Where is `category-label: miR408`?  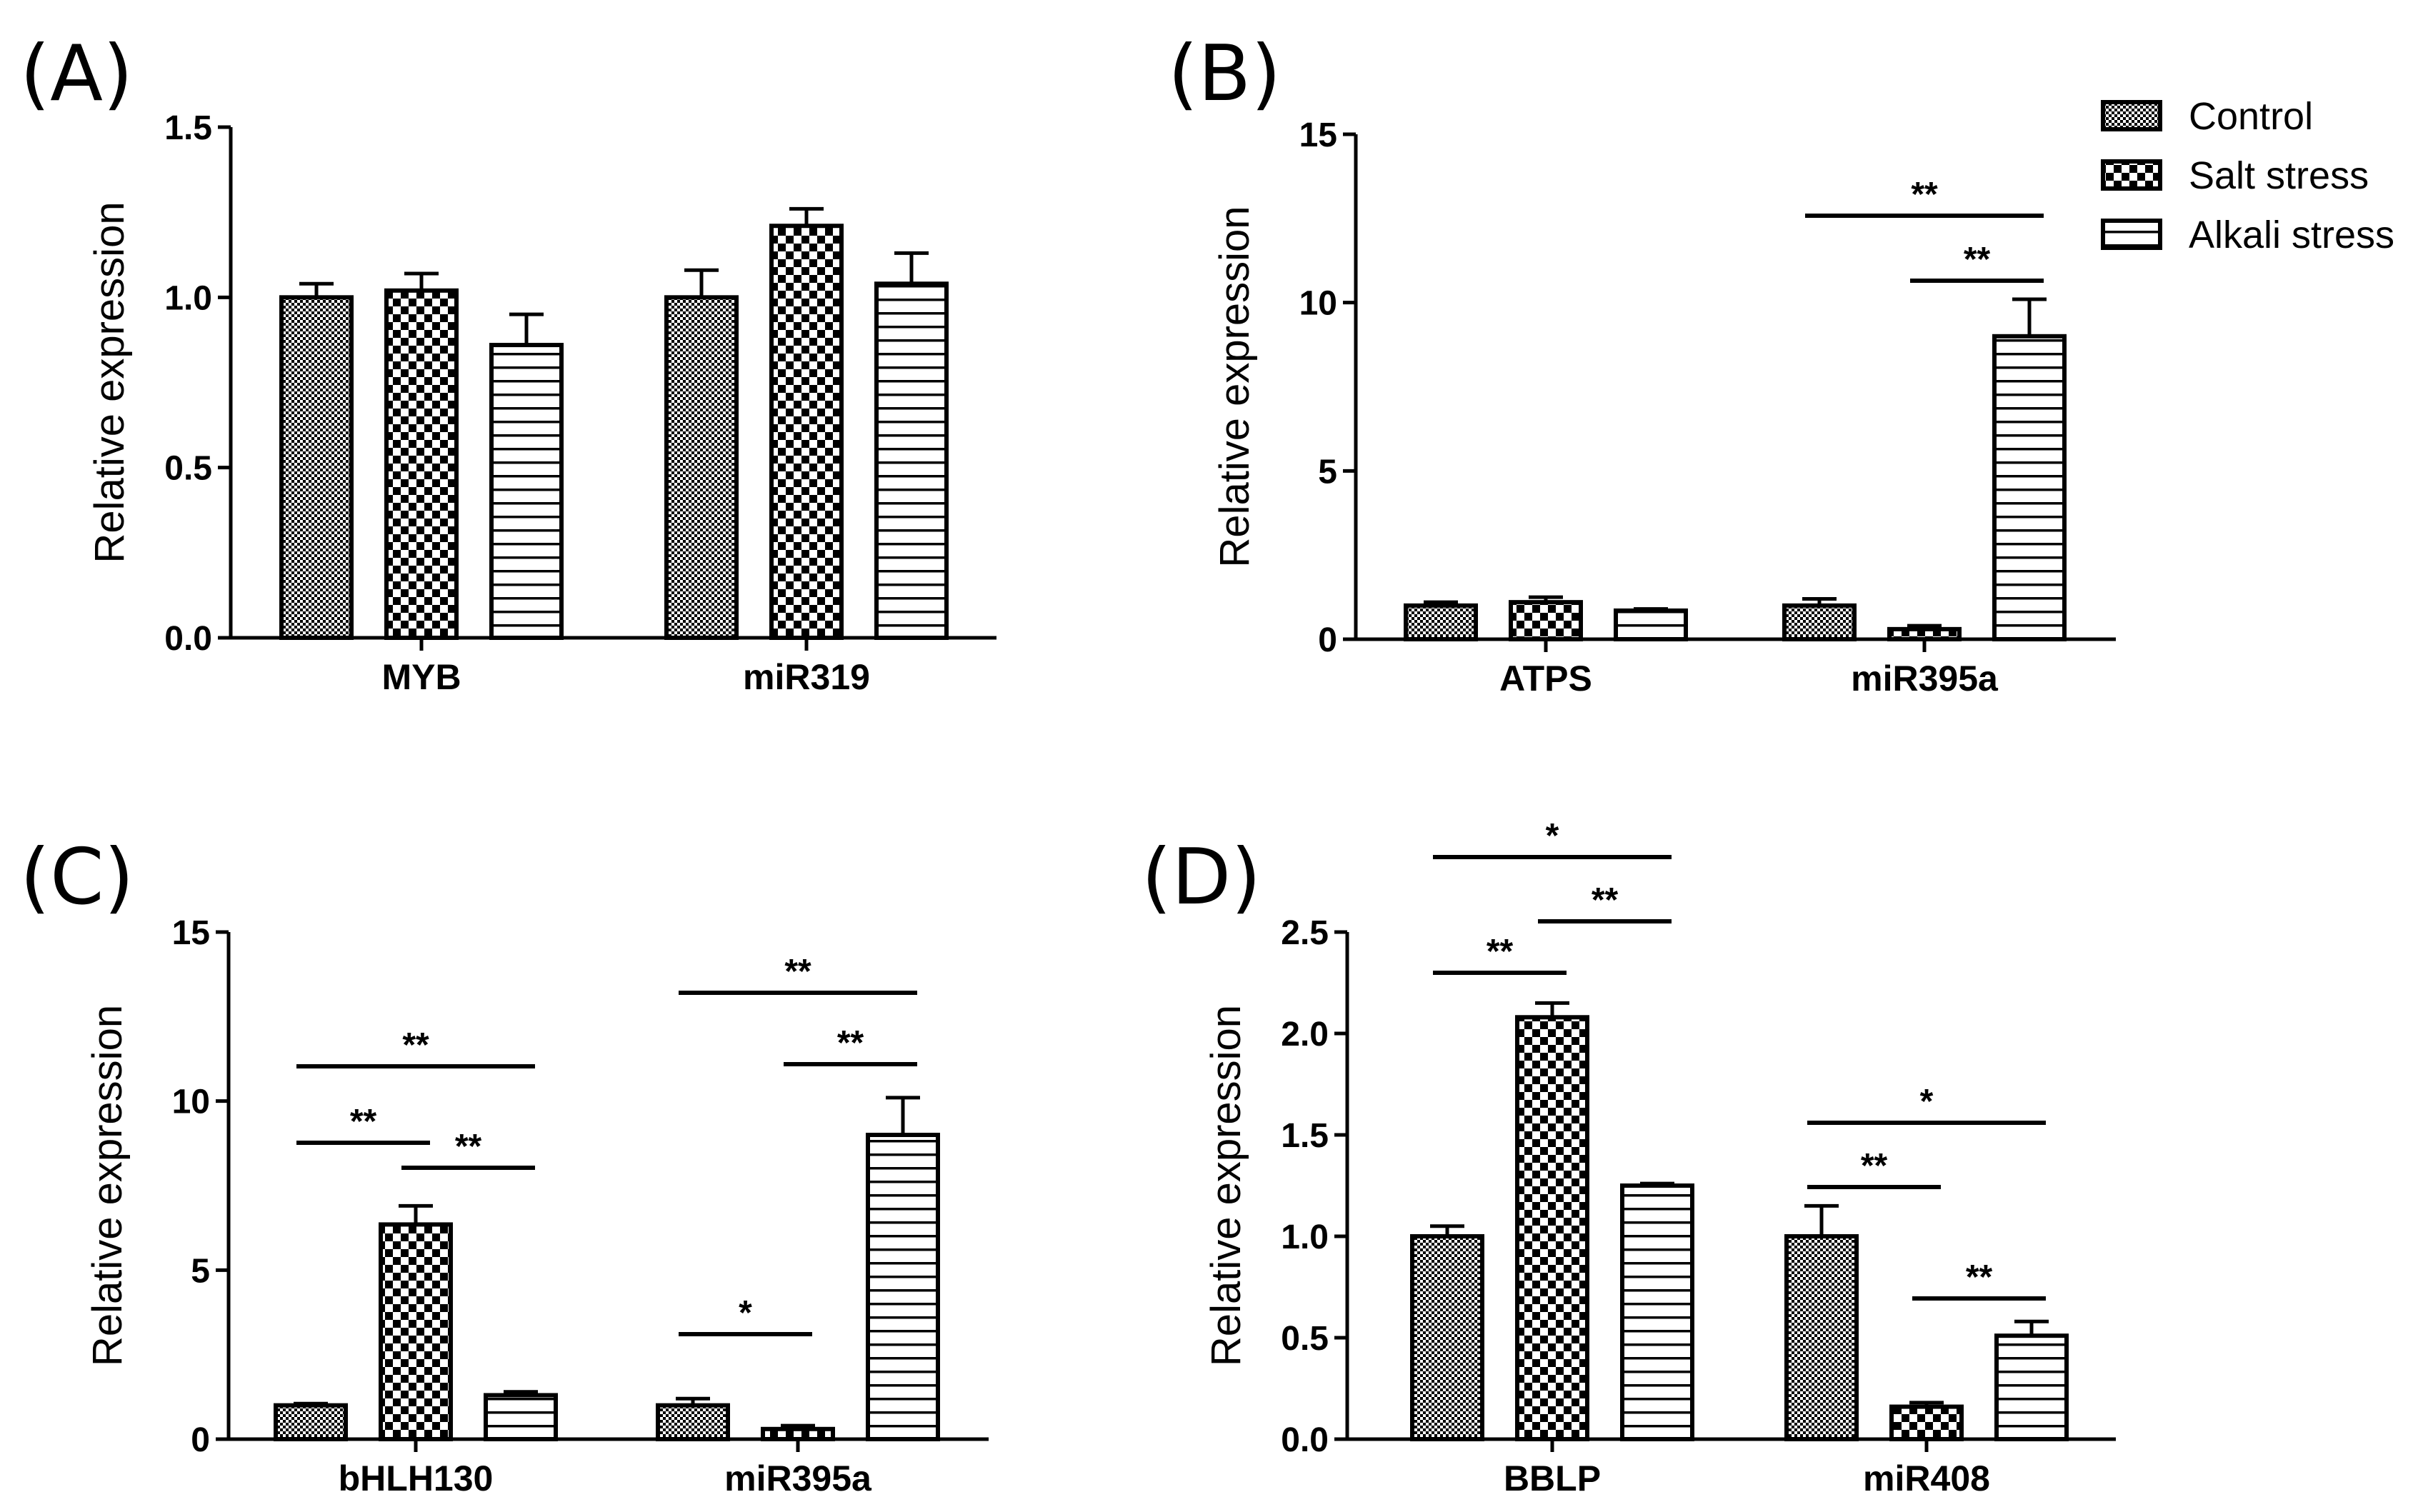
category-label: miR408 is located at coordinates (1927, 1478).